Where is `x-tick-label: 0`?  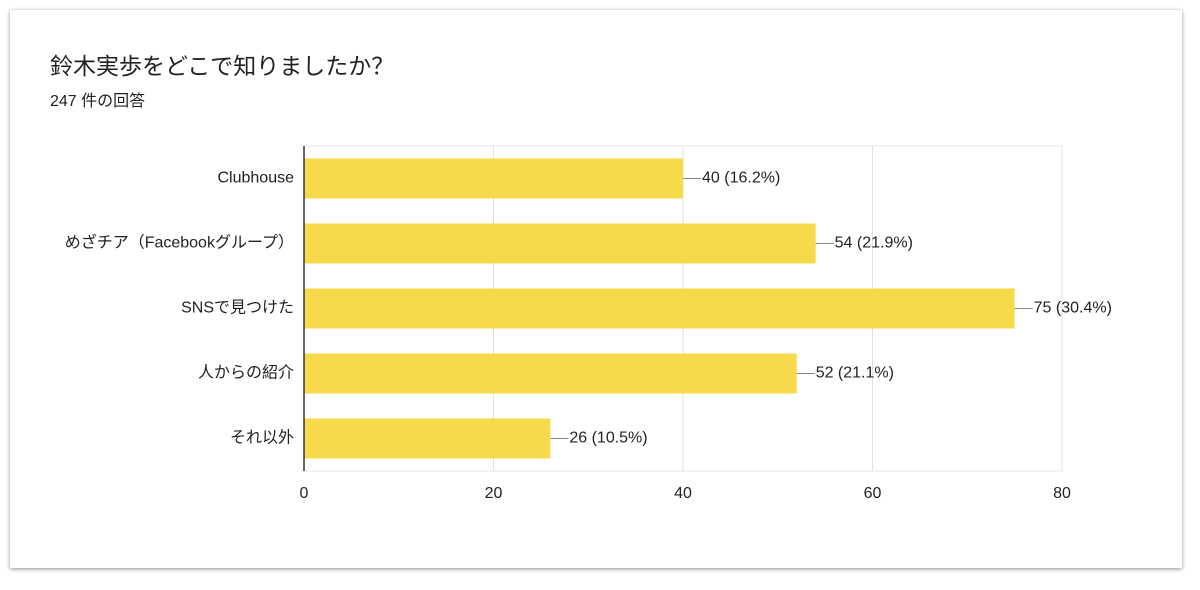 x-tick-label: 0 is located at coordinates (304, 493).